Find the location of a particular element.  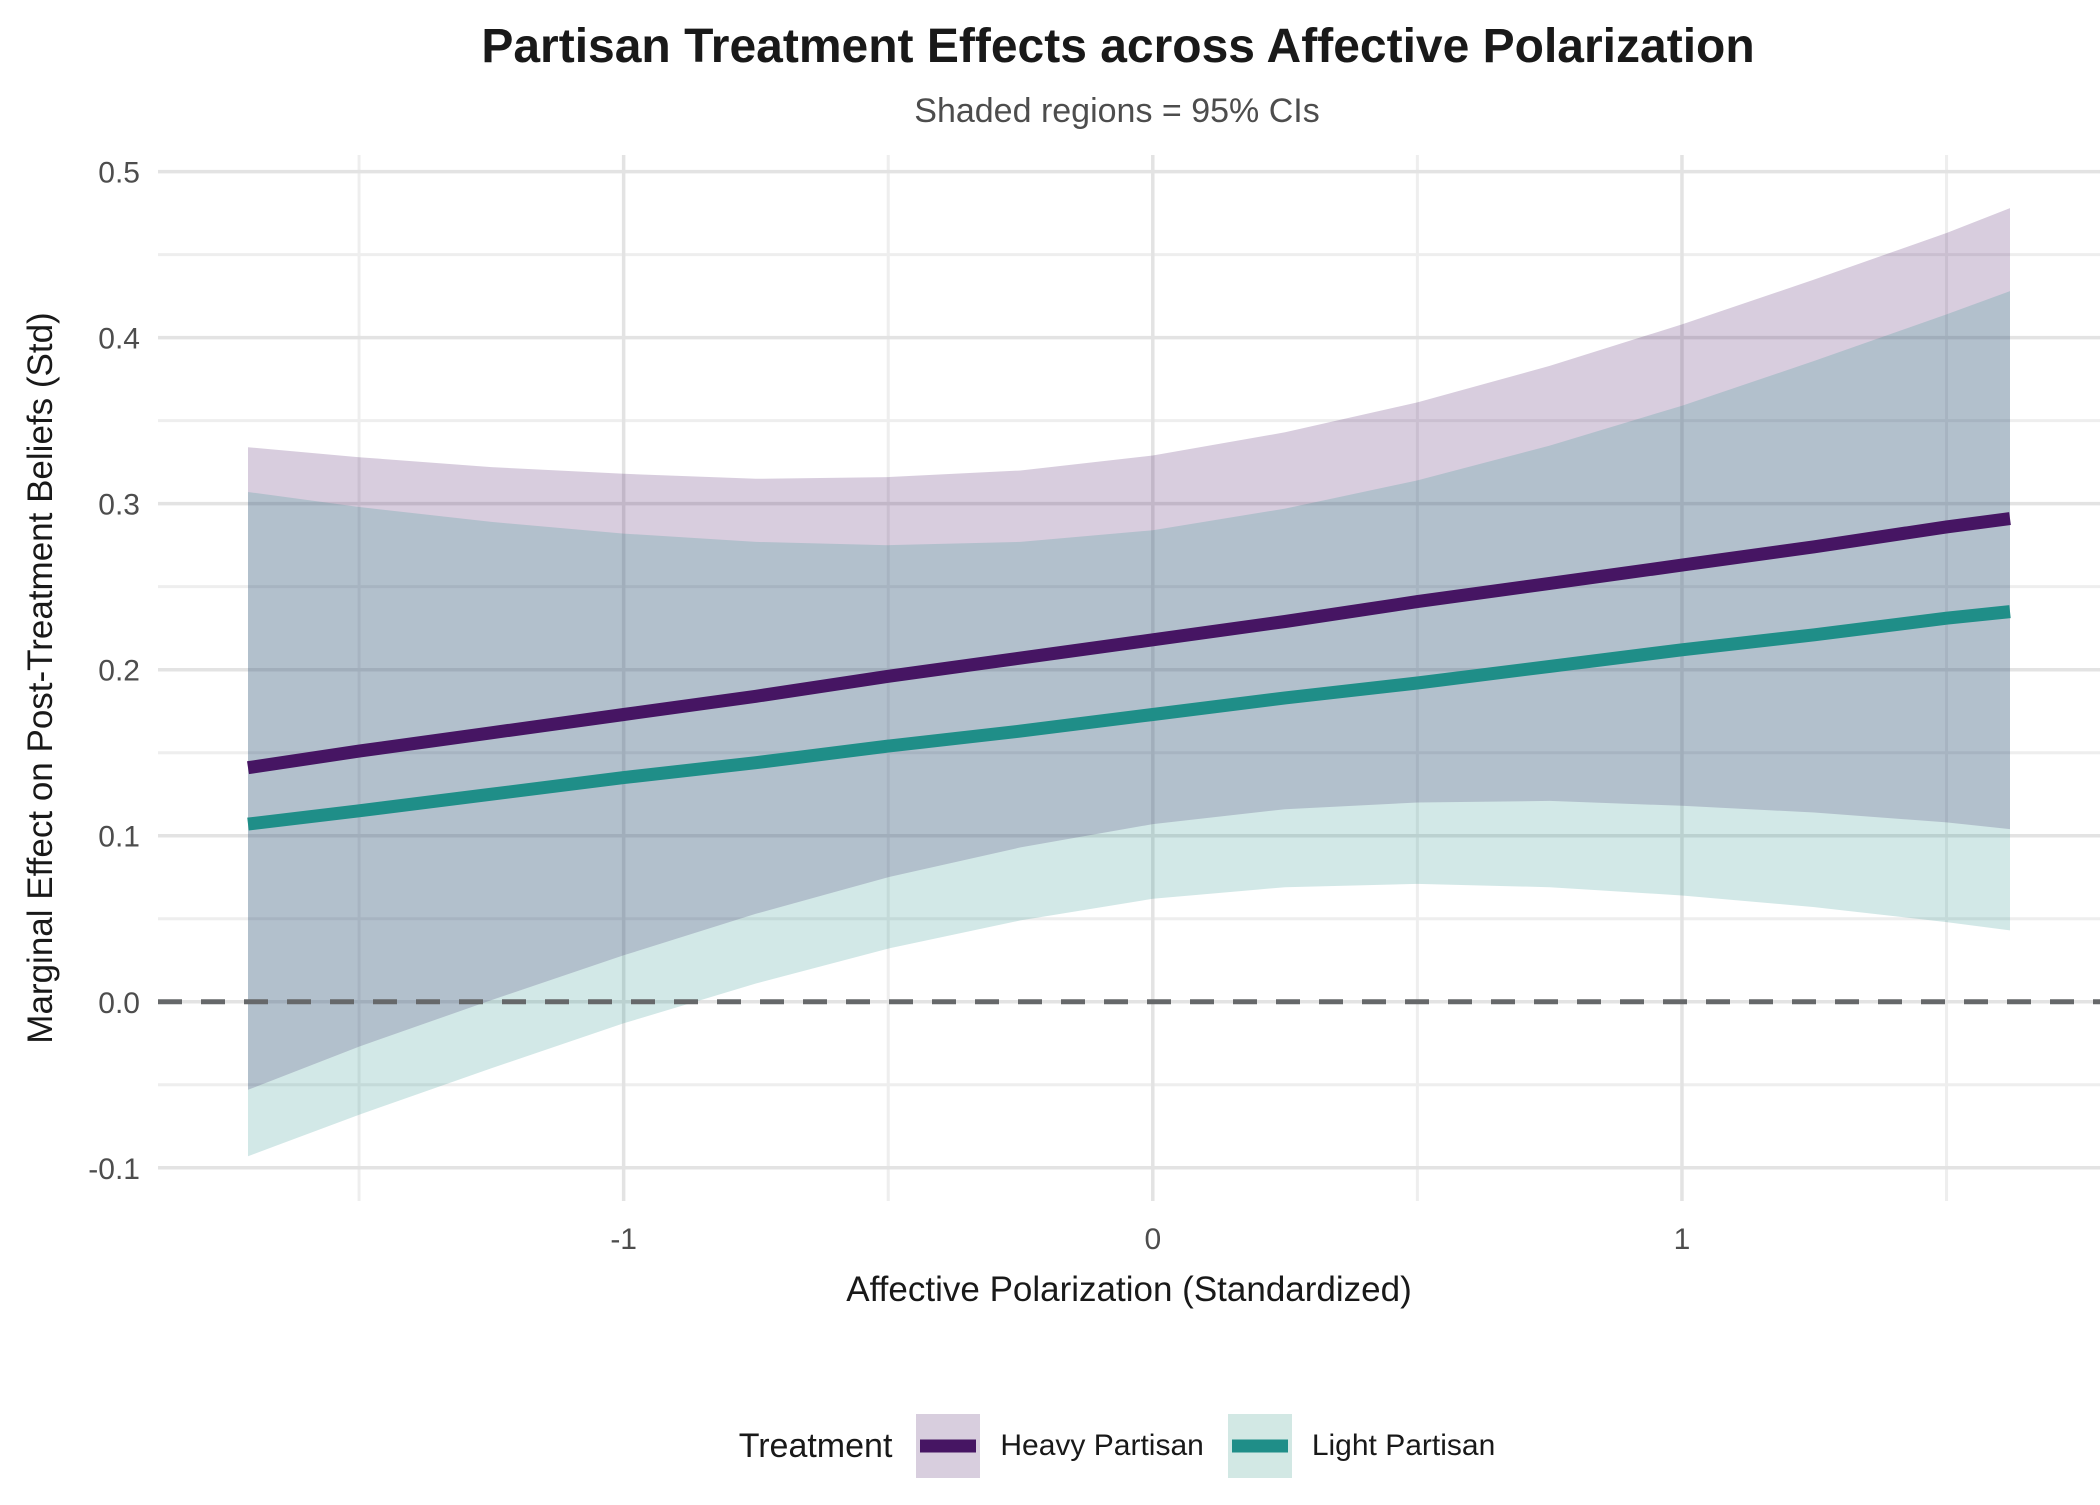

x-tick-label: 0 is located at coordinates (1152, 1239).